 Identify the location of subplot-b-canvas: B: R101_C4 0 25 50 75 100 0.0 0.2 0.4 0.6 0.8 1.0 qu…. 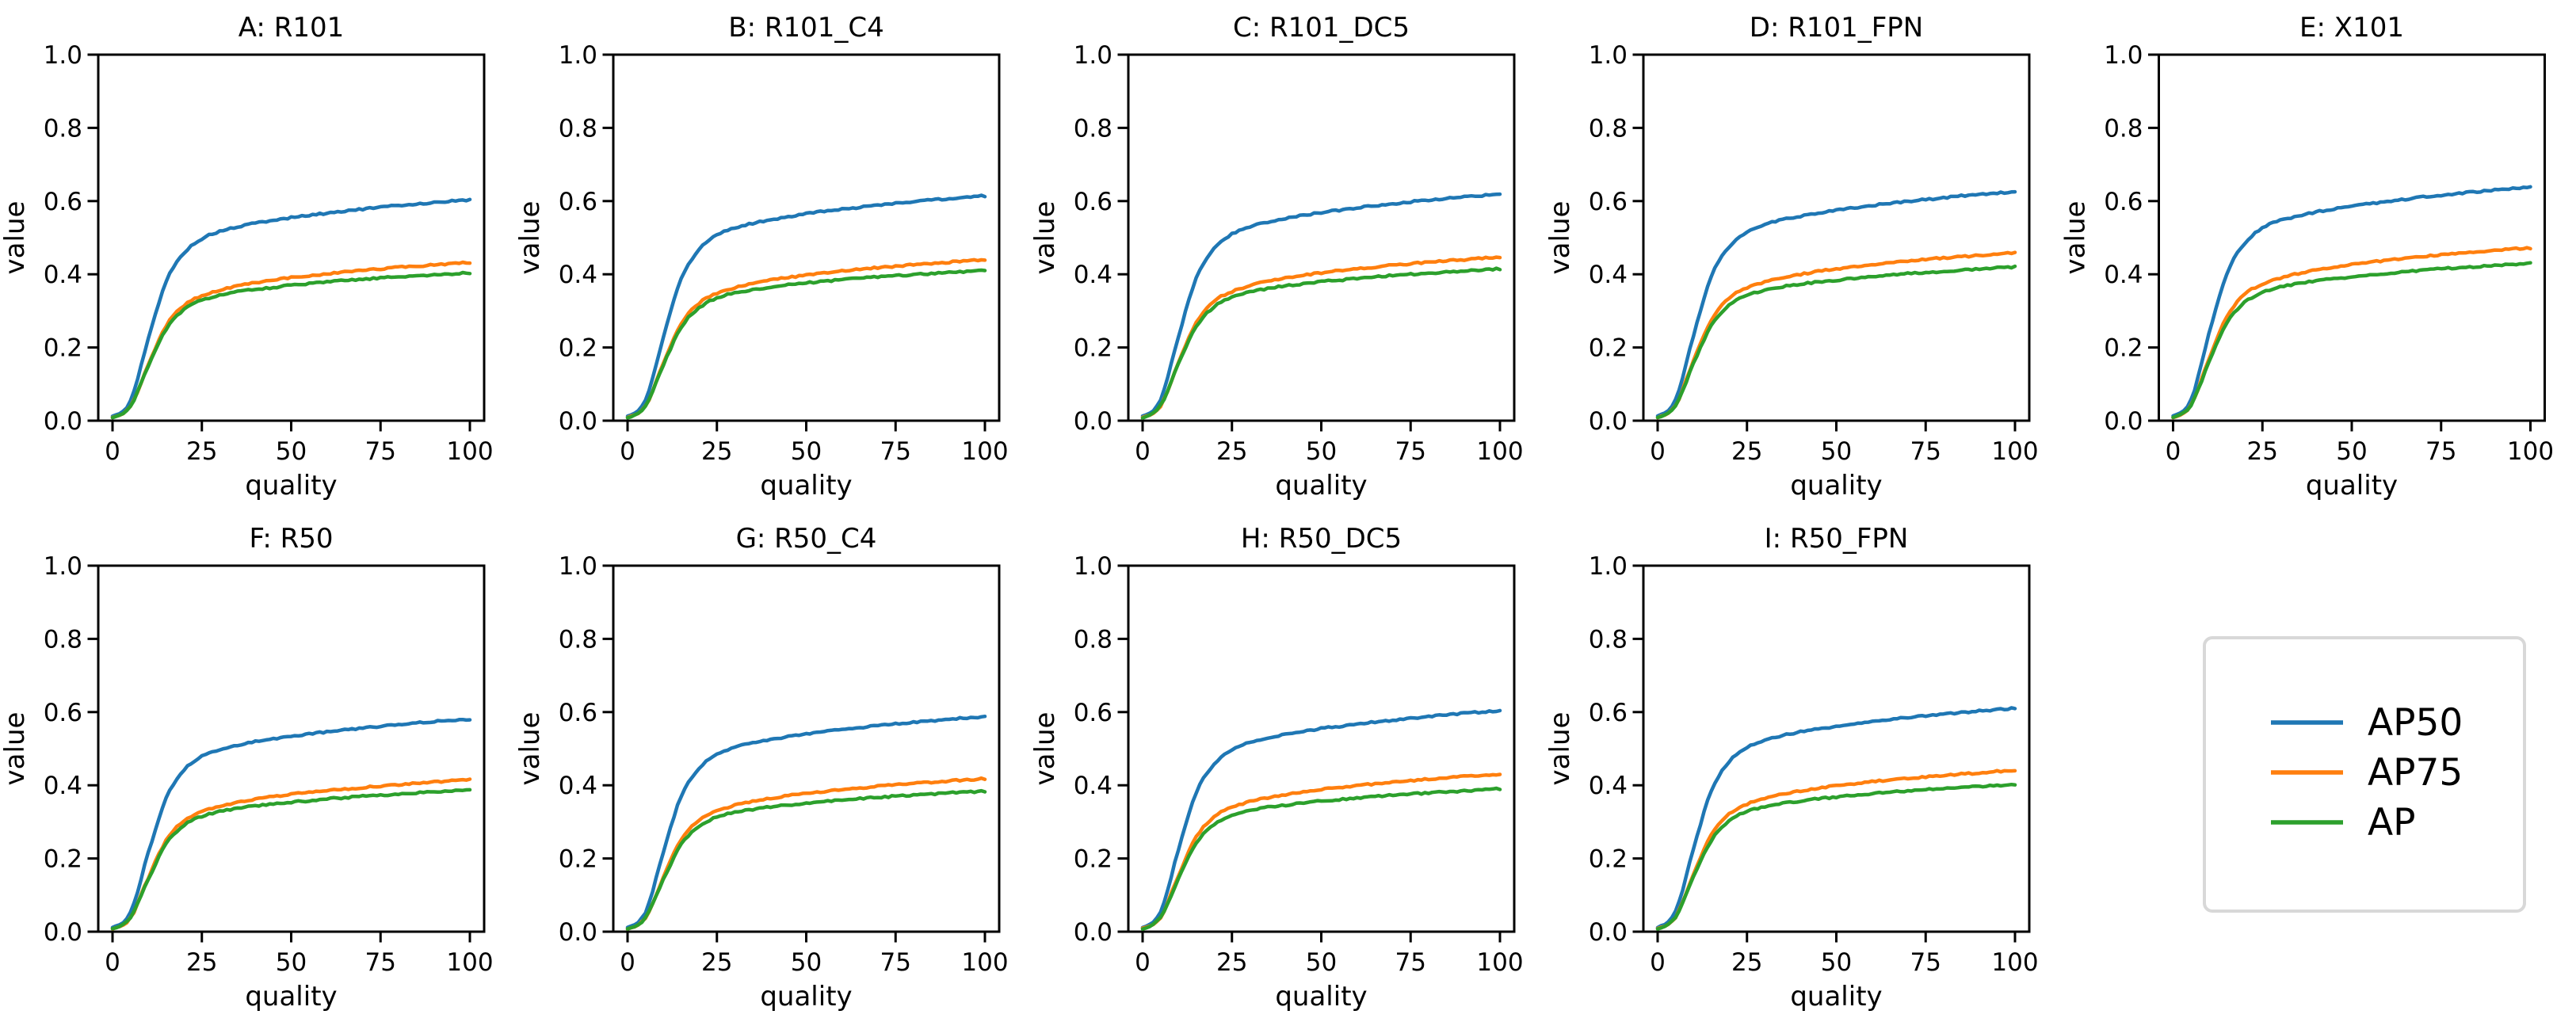
(762, 257).